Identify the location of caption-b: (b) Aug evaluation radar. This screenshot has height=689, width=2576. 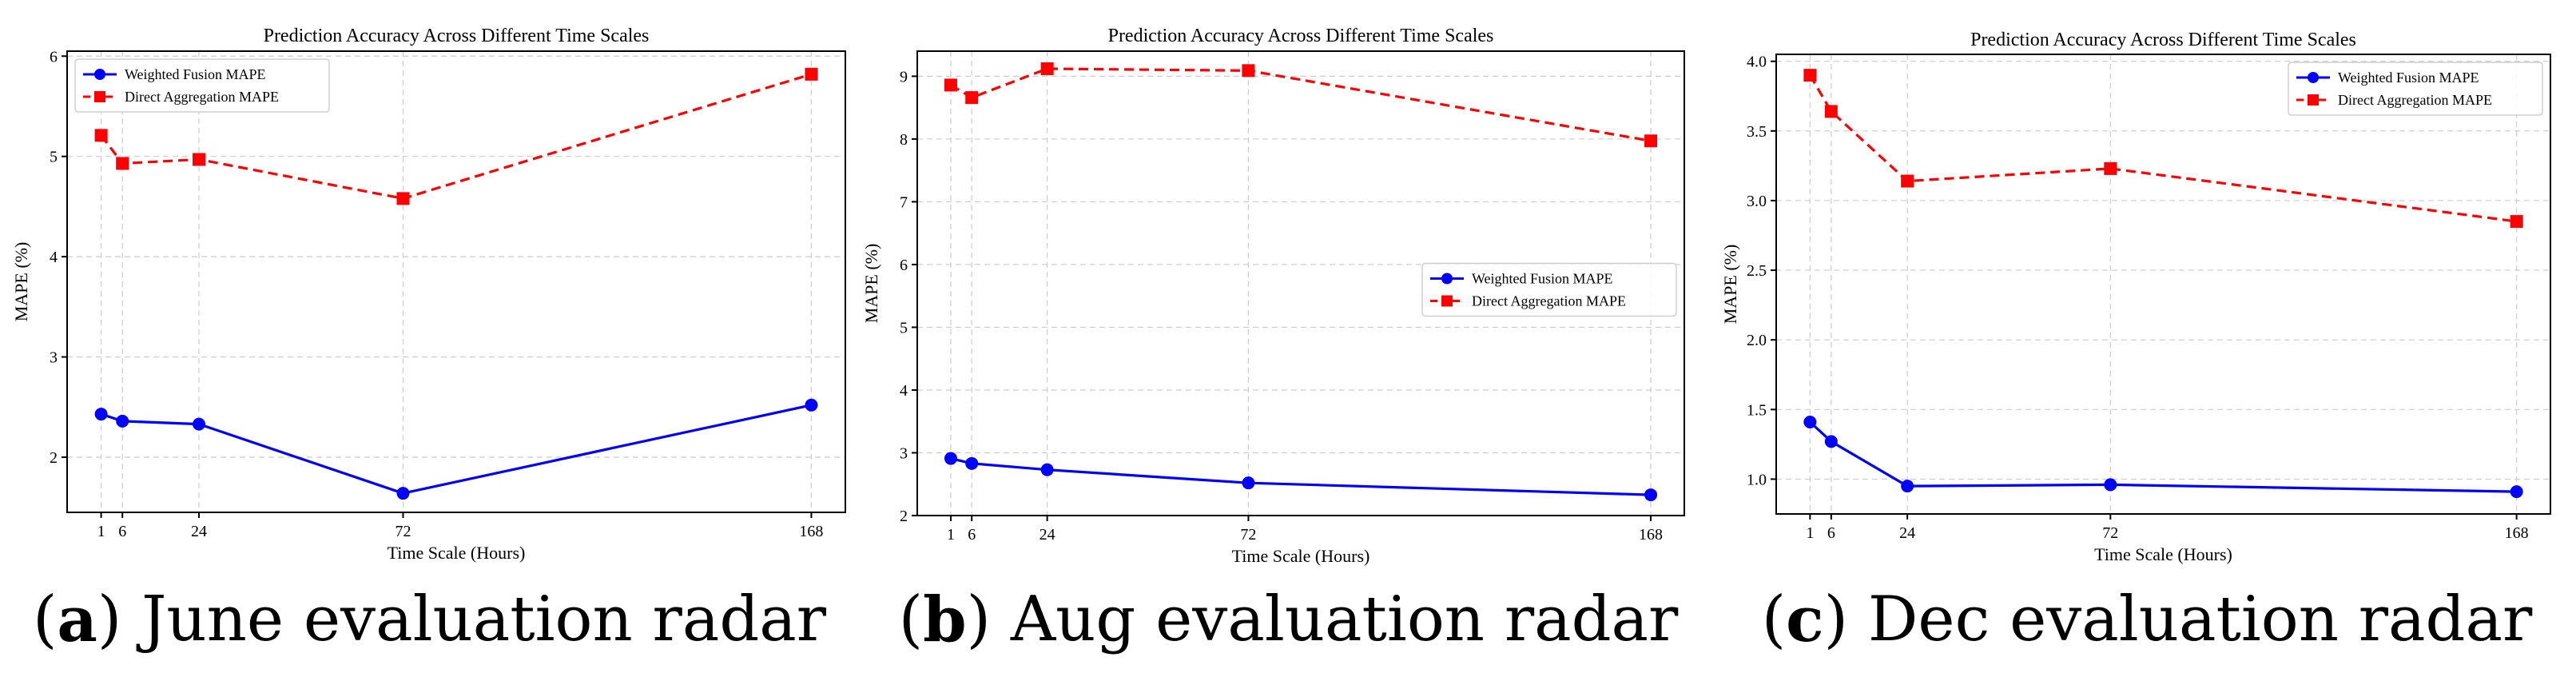
(1288, 619).